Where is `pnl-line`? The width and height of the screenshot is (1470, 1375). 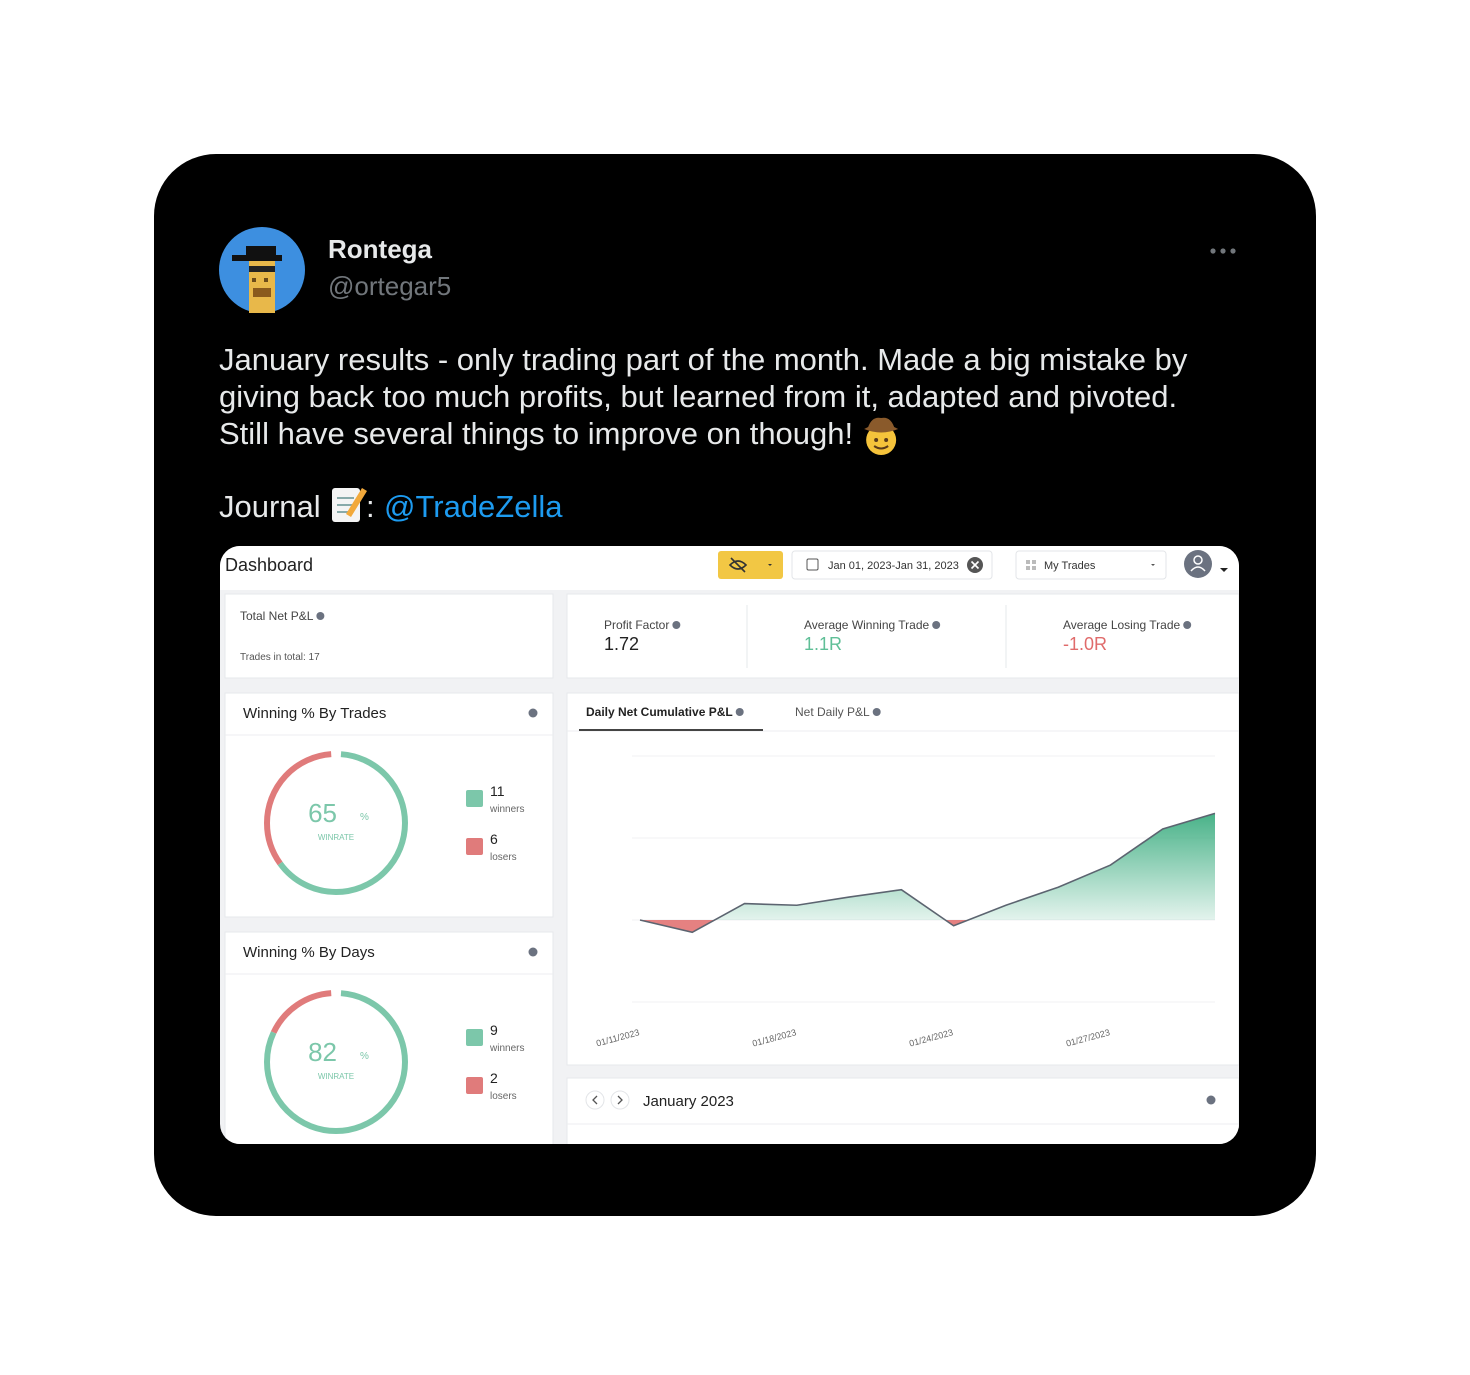 pnl-line is located at coordinates (927, 873).